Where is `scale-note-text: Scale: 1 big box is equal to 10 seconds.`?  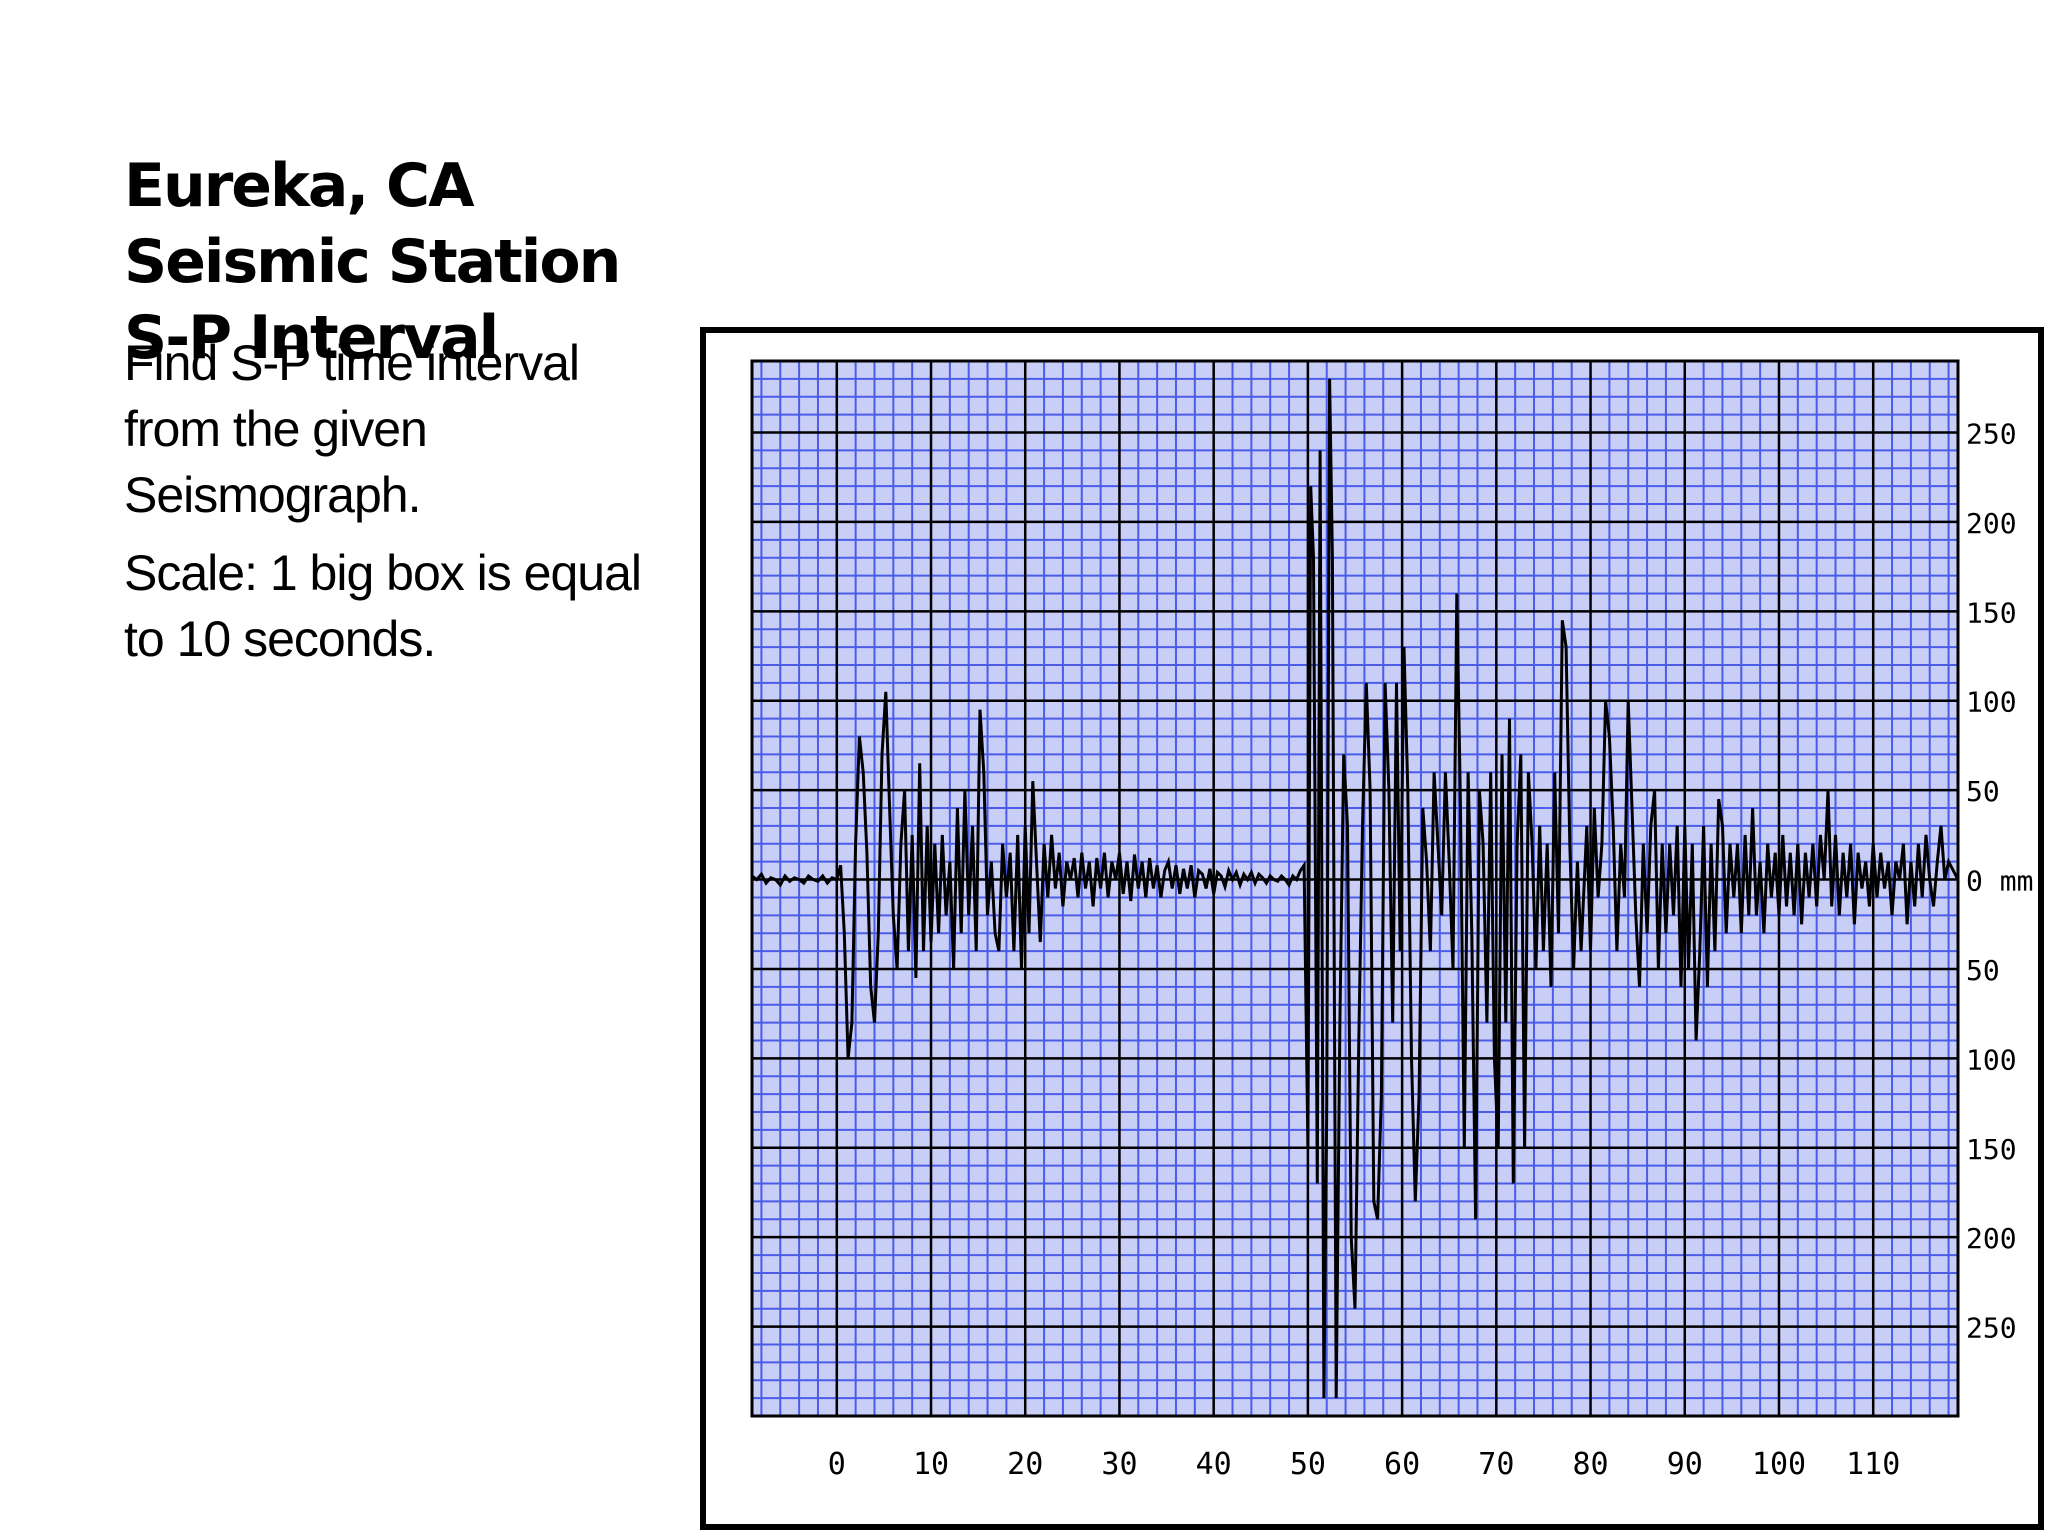 scale-note-text: Scale: 1 big box is equal to 10 seconds. is located at coordinates (383, 606).